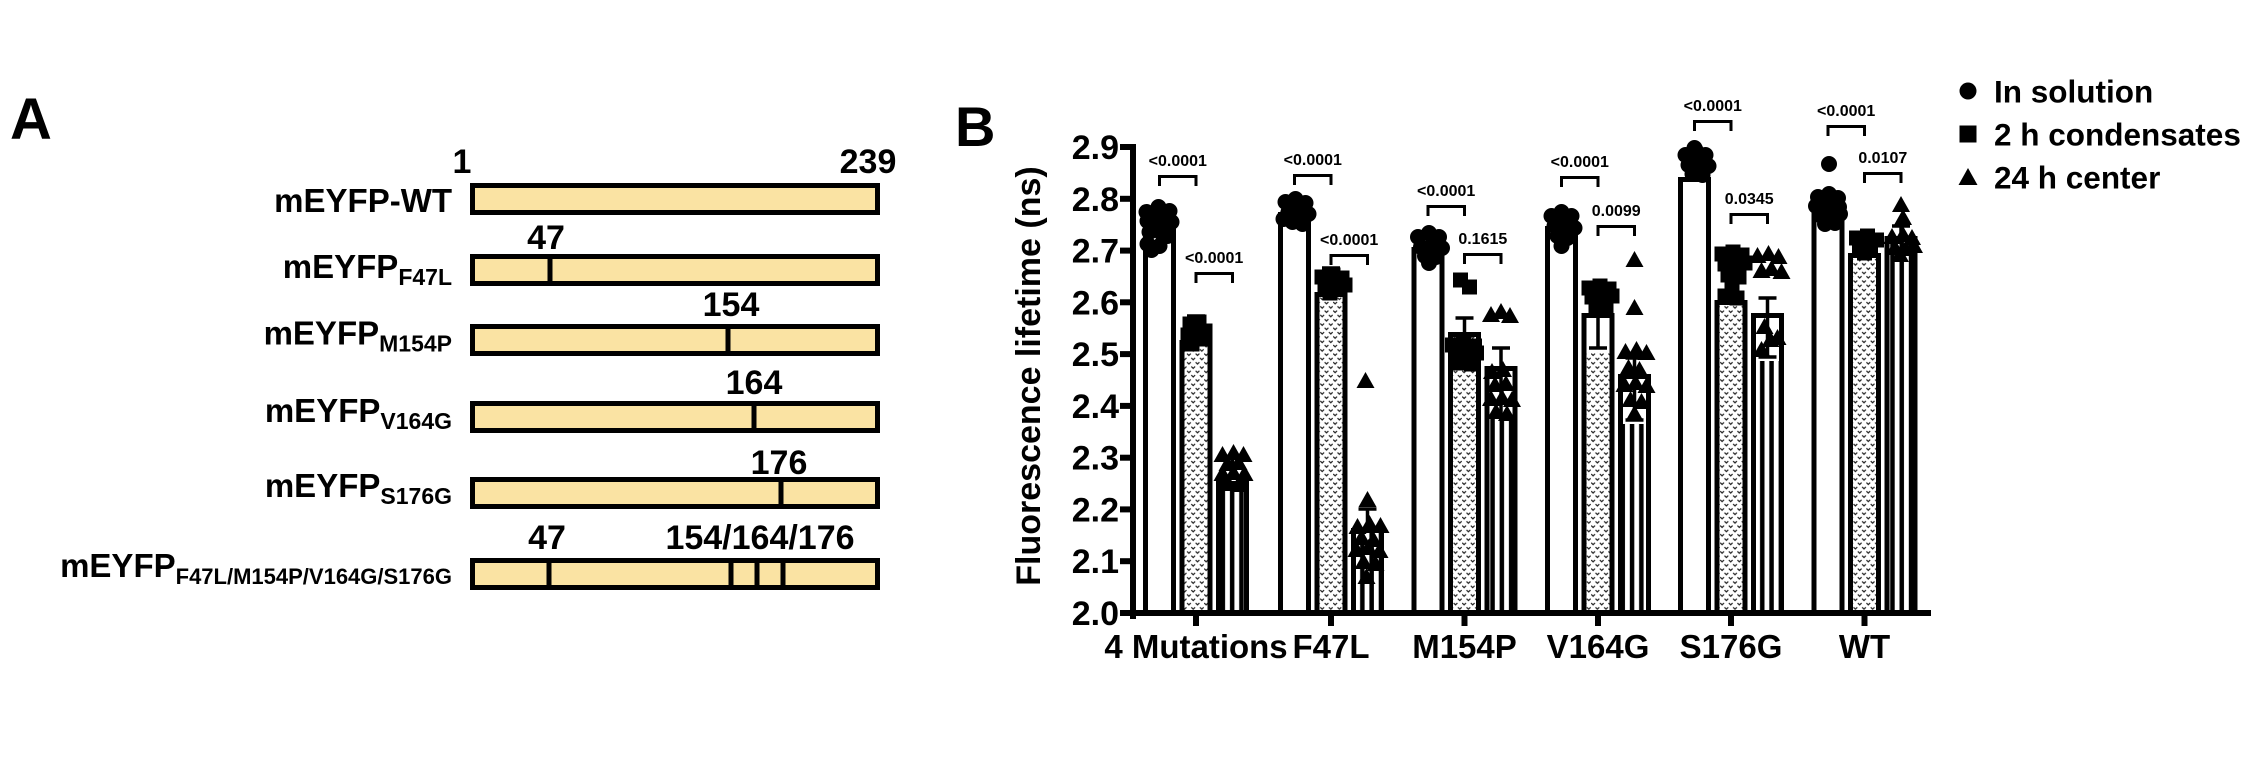 The width and height of the screenshot is (2250, 781). I want to click on svg-text: B, so click(975, 126).